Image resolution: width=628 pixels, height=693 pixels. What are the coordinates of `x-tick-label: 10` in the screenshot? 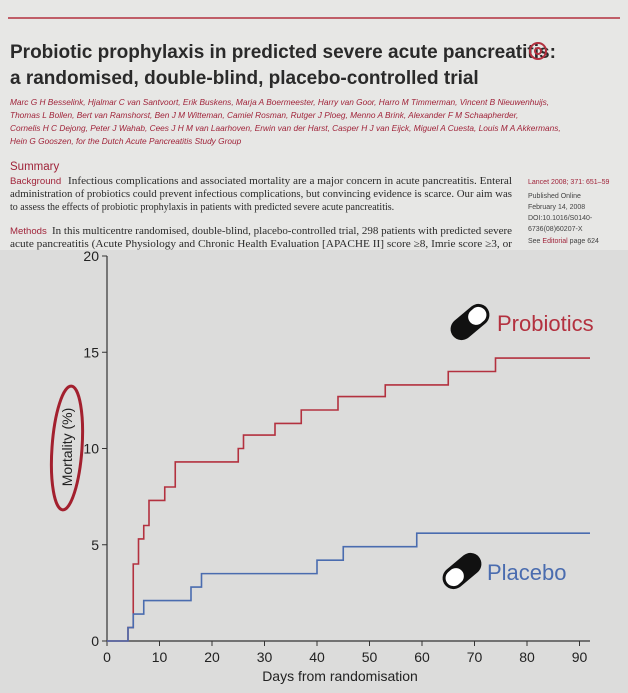 It's located at (160, 657).